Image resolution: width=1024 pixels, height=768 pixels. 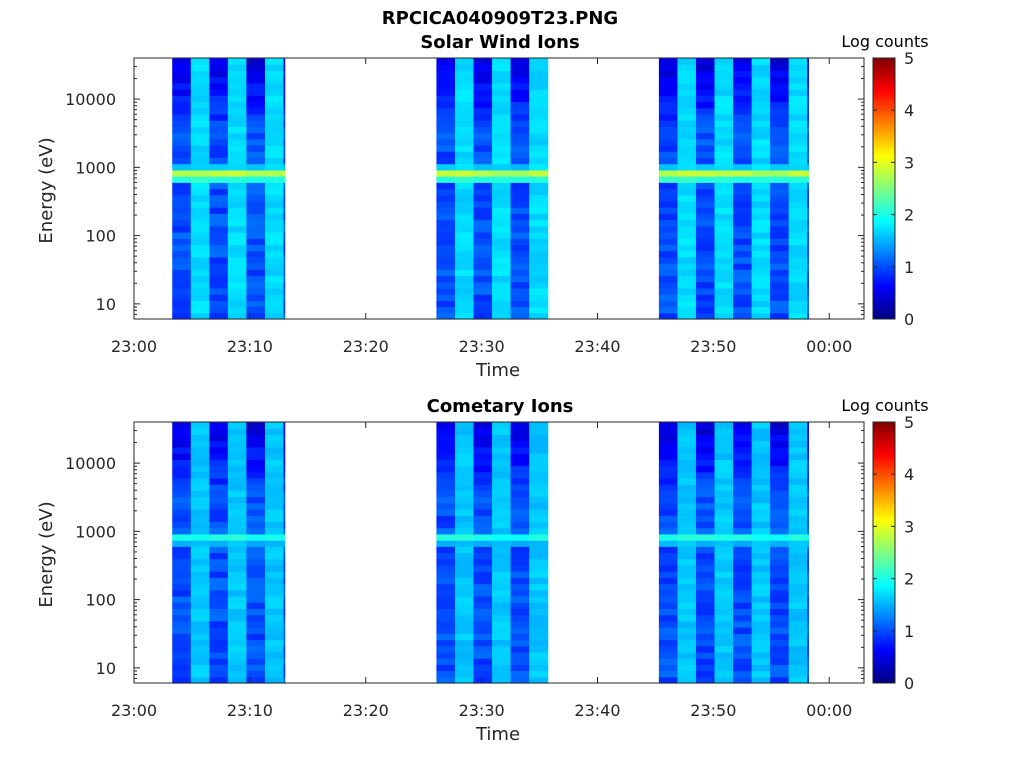 I want to click on x-tick-label: 23:20, so click(x=366, y=346).